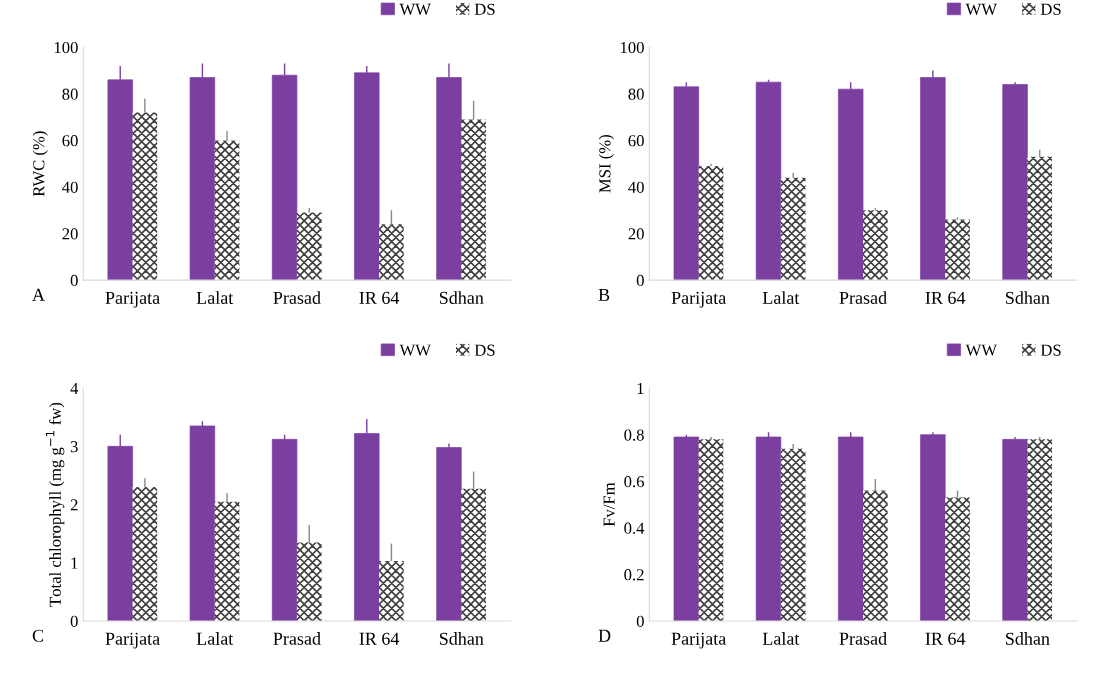 This screenshot has width=1110, height=675. What do you see at coordinates (634, 481) in the screenshot?
I see `y-tick-label: 0.6` at bounding box center [634, 481].